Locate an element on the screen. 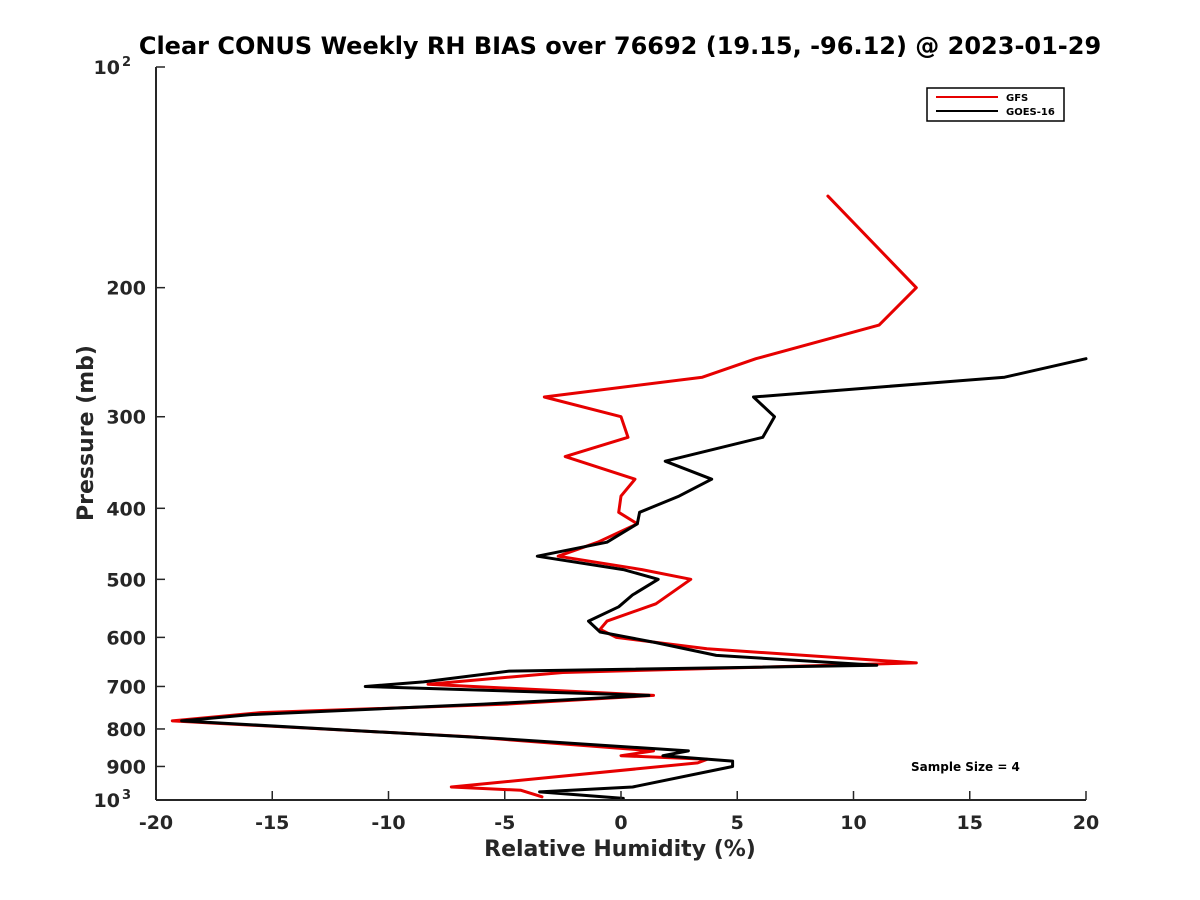 The height and width of the screenshot is (900, 1200). y-tick-label: 600 is located at coordinates (126, 638).